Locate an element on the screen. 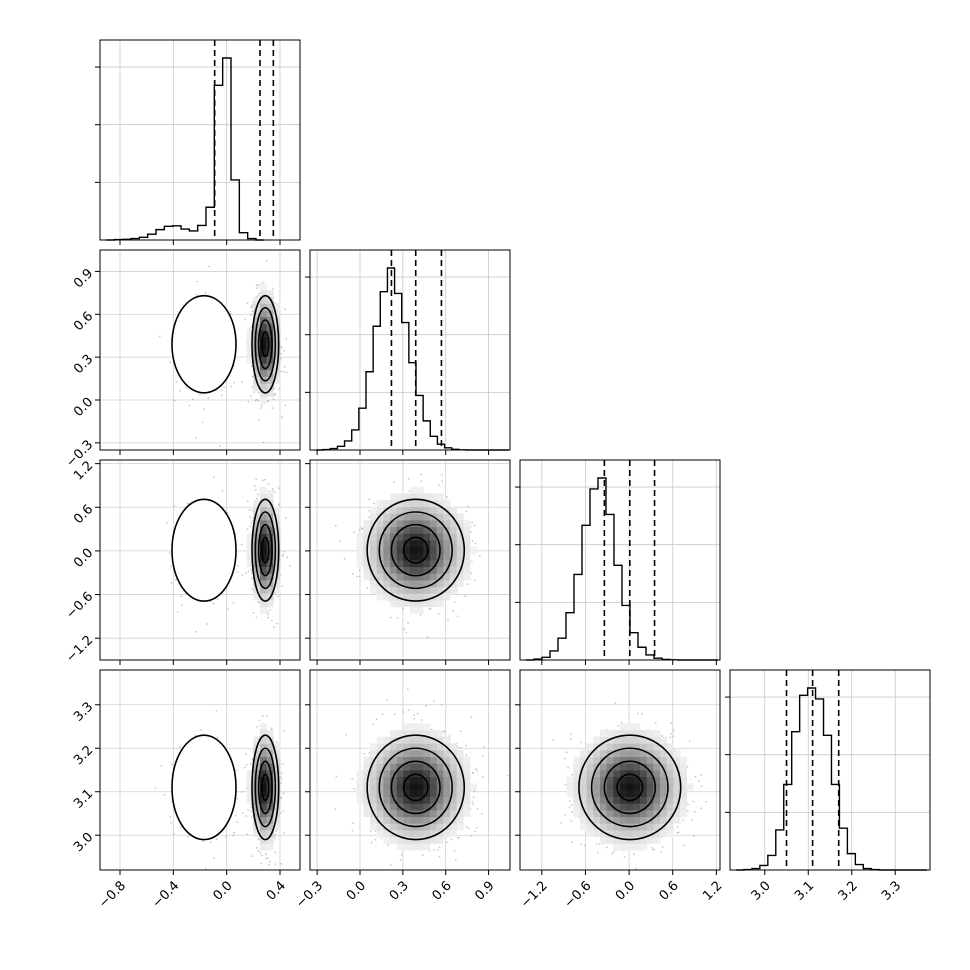  panel-border is located at coordinates (200, 770).